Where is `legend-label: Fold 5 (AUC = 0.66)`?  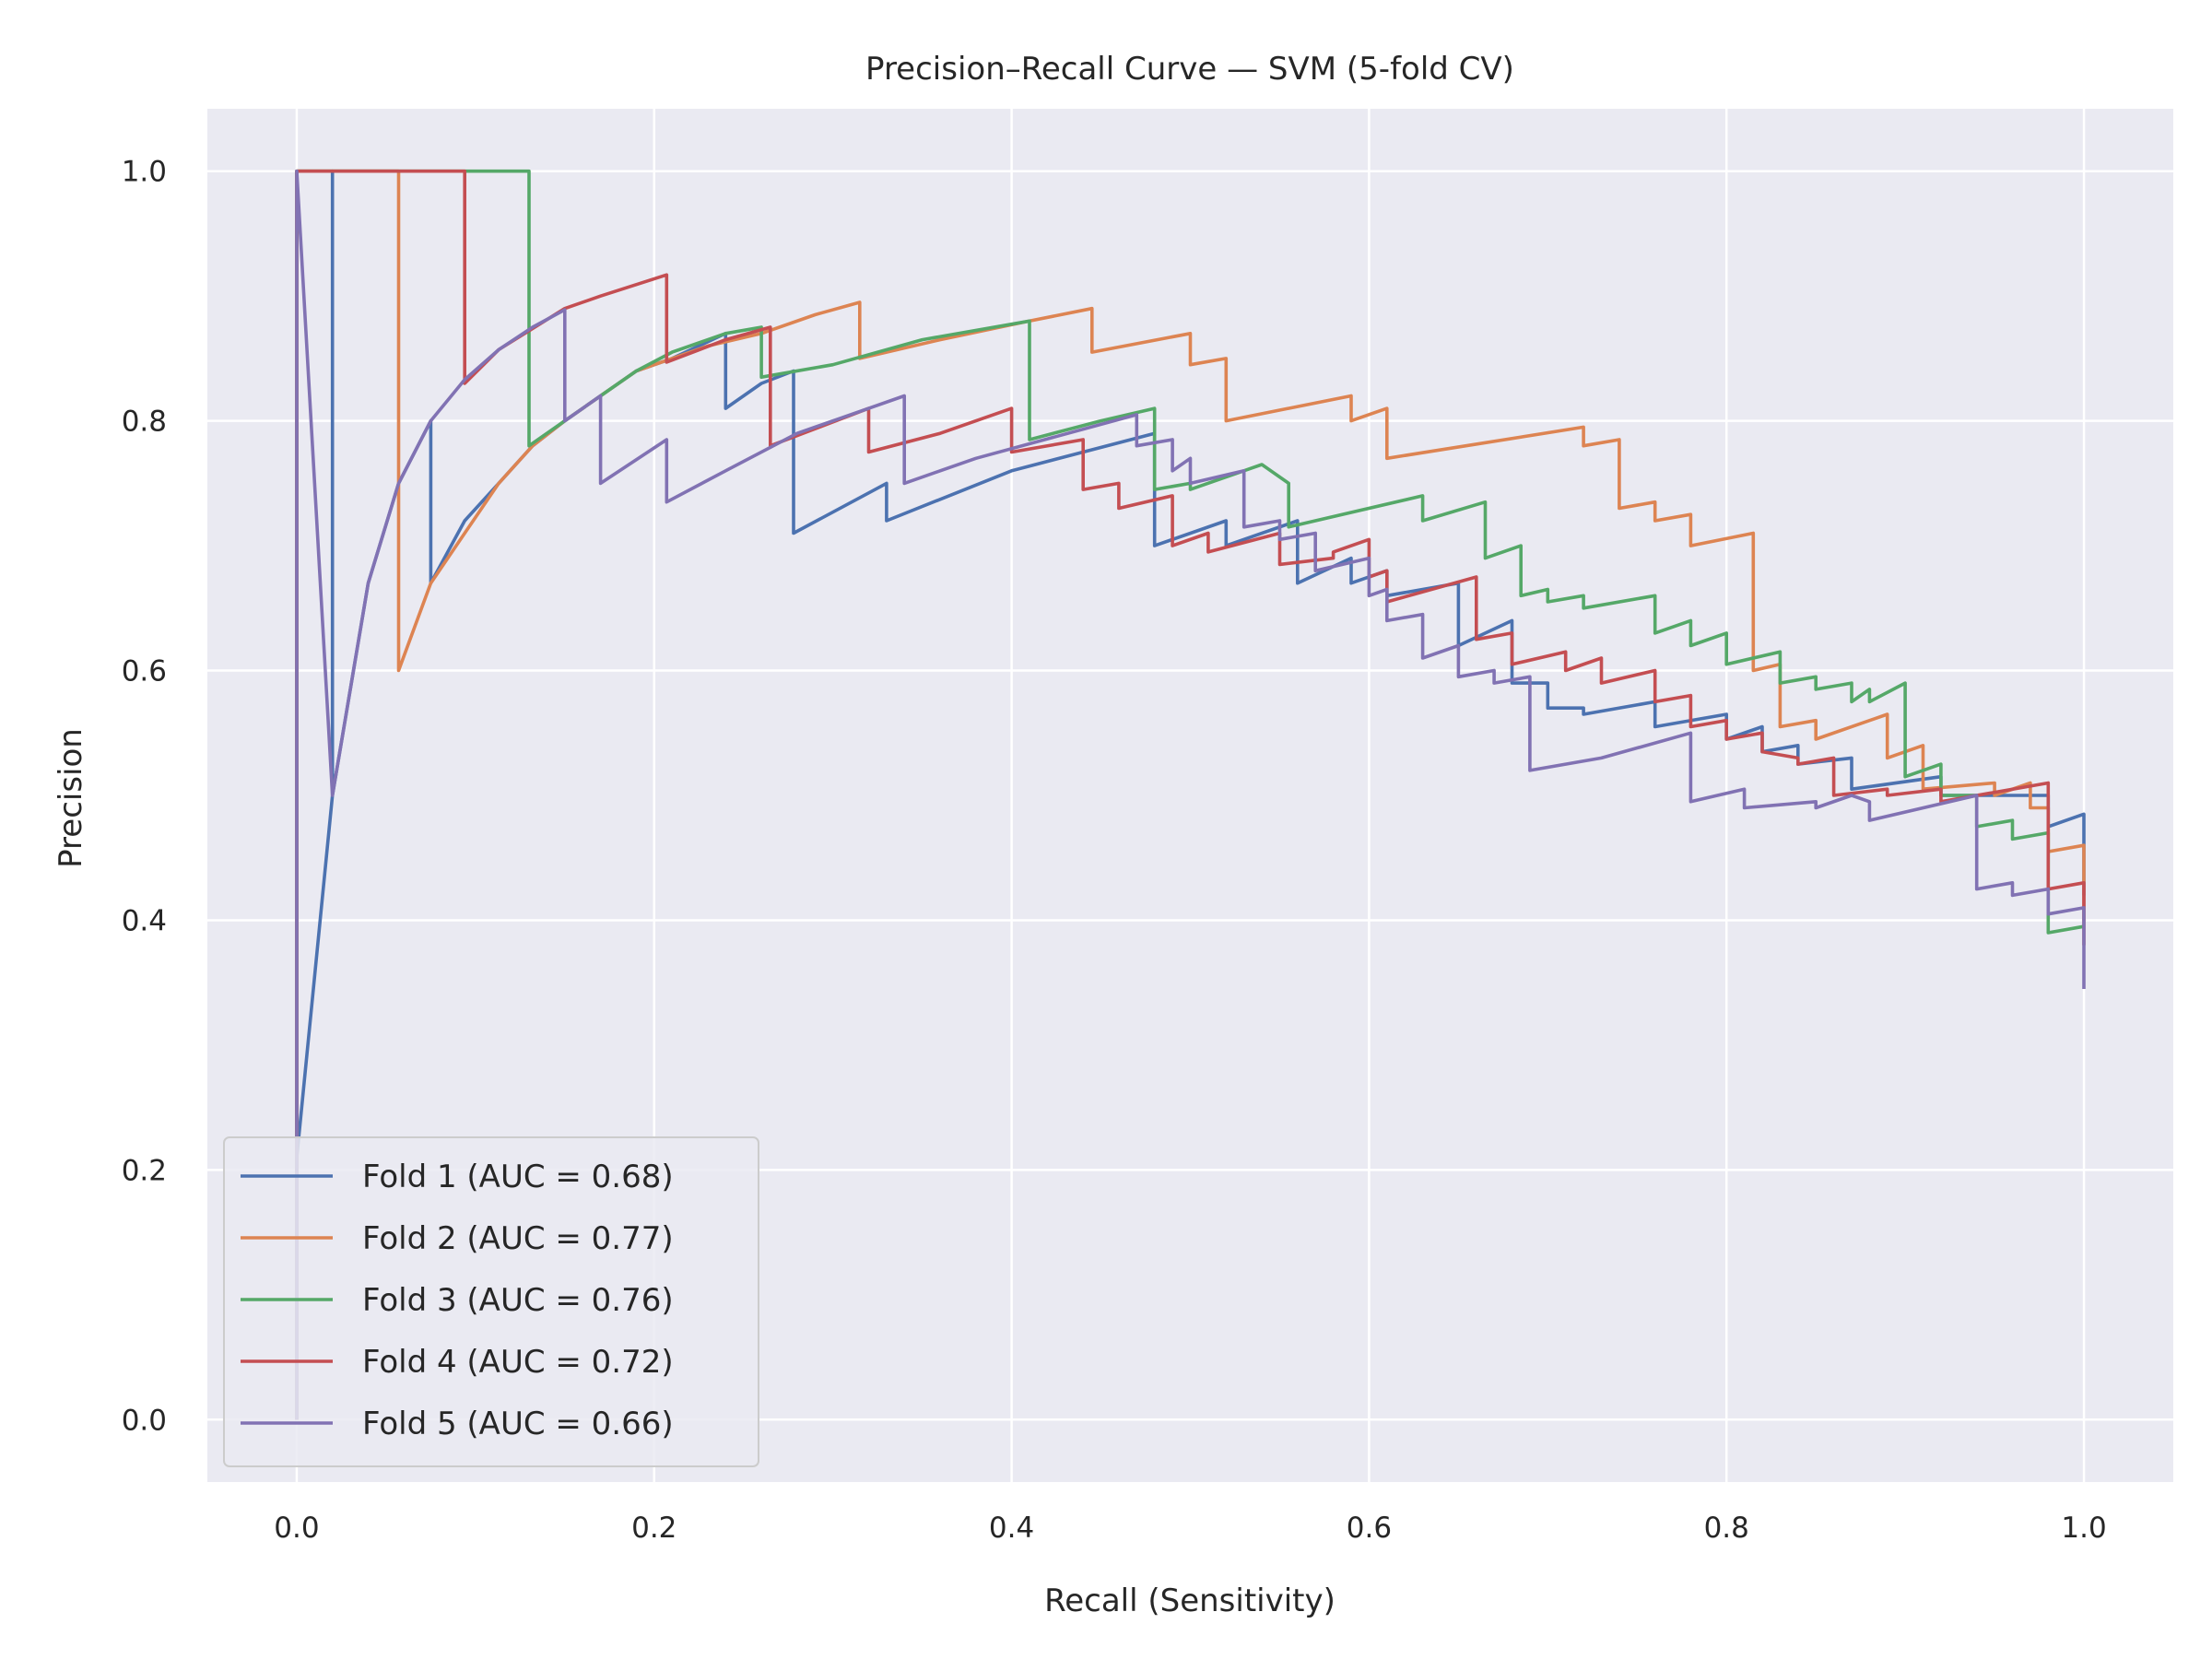 legend-label: Fold 5 (AUC = 0.66) is located at coordinates (518, 1424).